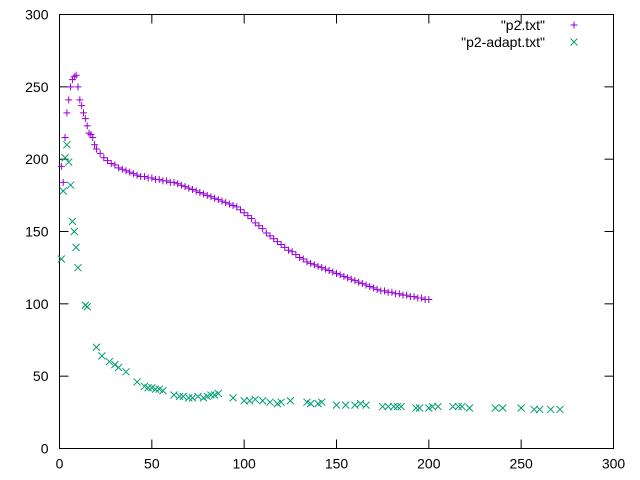 This screenshot has width=640, height=480. I want to click on legend-marker, so click(574, 42).